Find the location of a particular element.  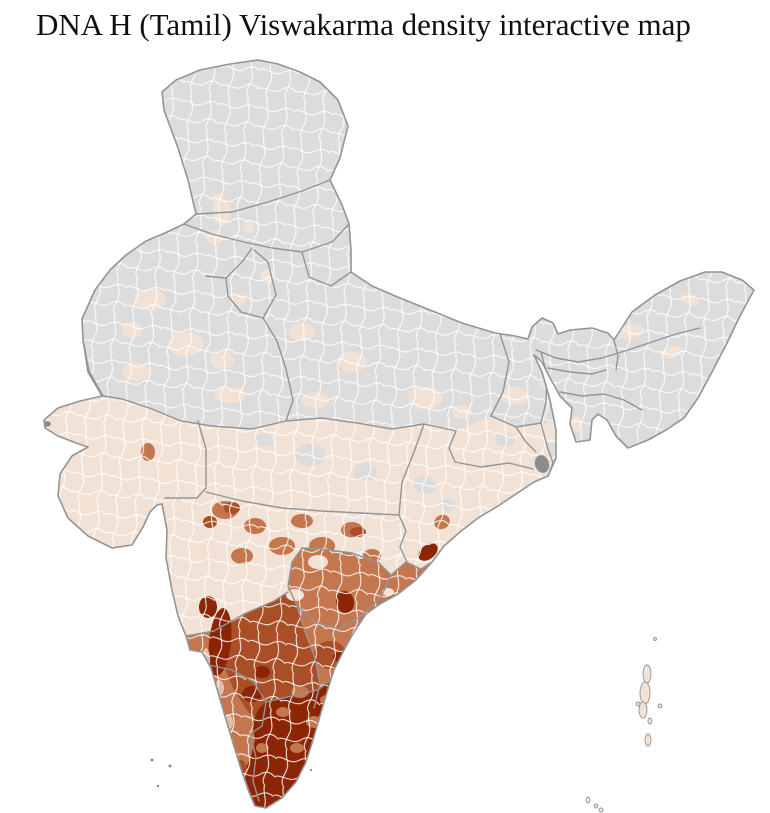

andaman-nicobar-islands is located at coordinates (624, 725).